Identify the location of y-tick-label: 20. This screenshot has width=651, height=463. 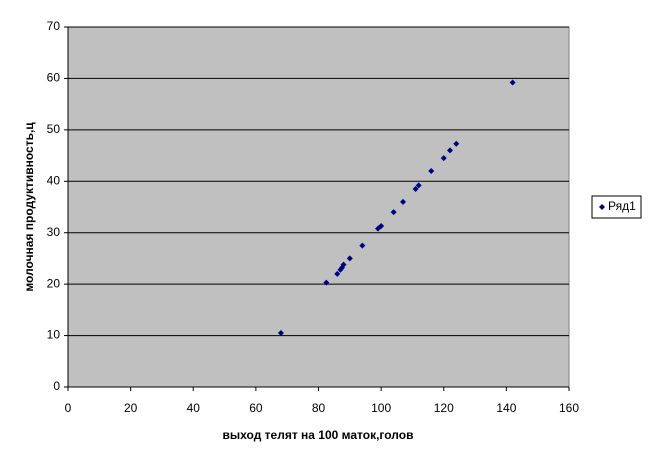
(54, 283).